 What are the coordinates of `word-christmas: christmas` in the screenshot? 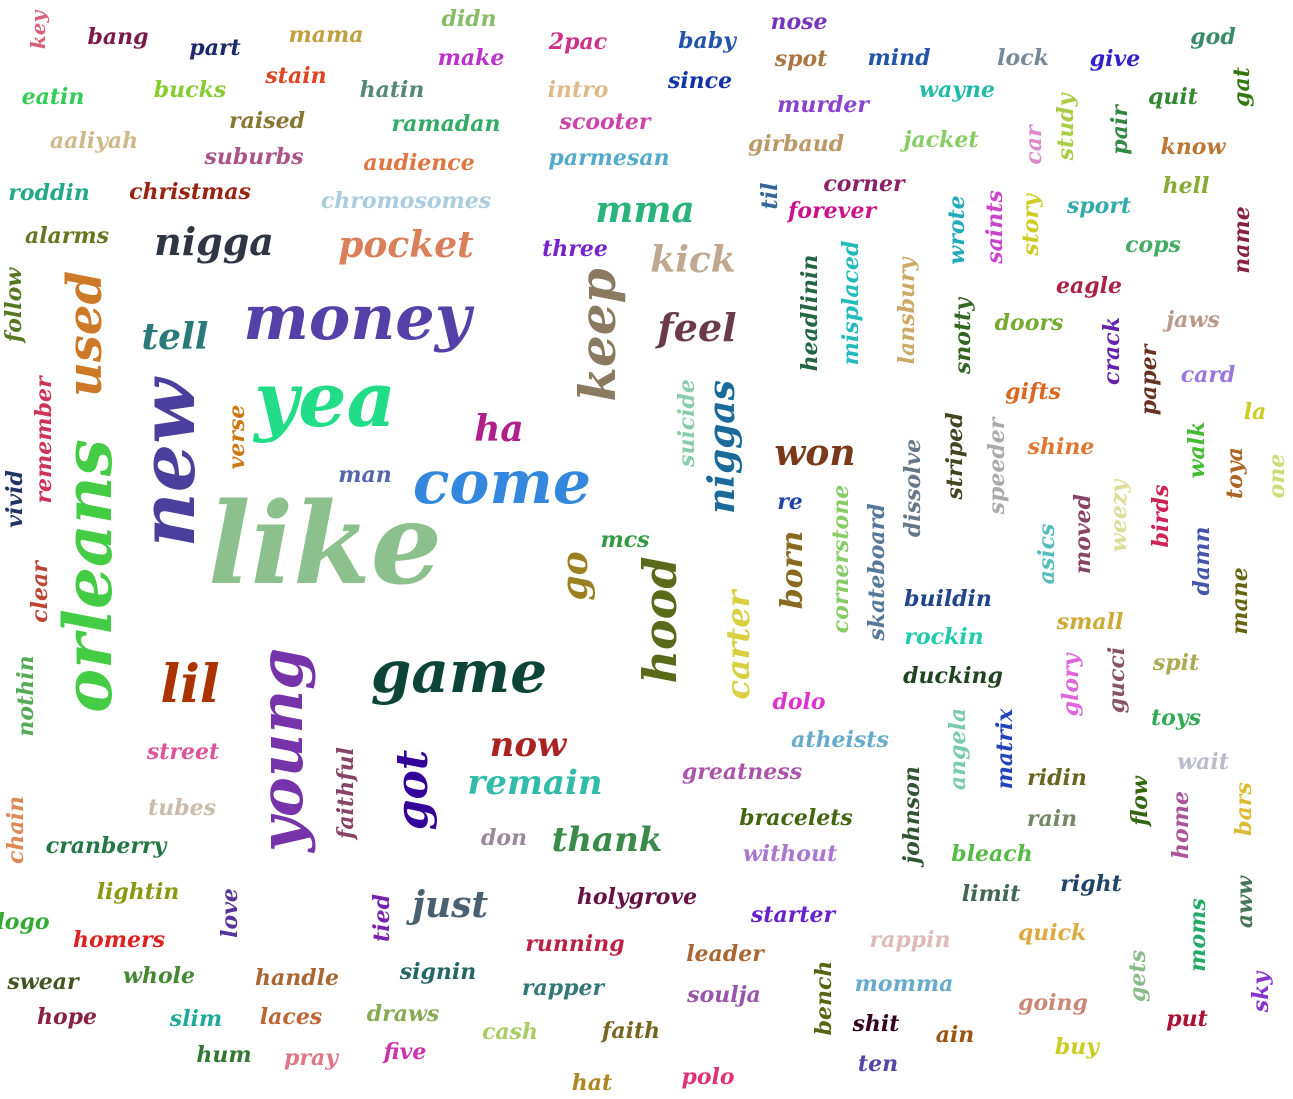 It's located at (190, 192).